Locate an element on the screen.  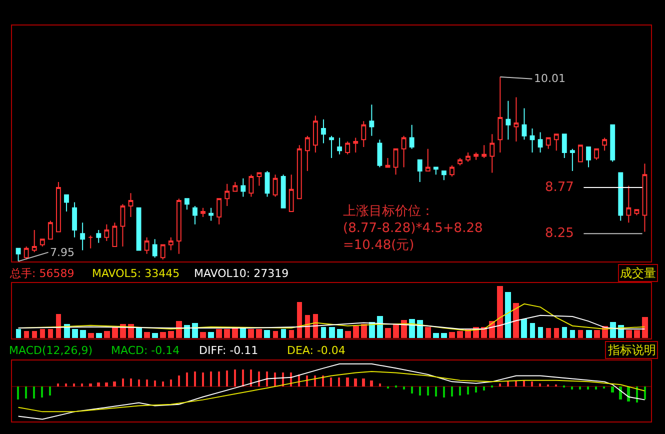
chart-title: MACD(12,26,9) is located at coordinates (51, 350).